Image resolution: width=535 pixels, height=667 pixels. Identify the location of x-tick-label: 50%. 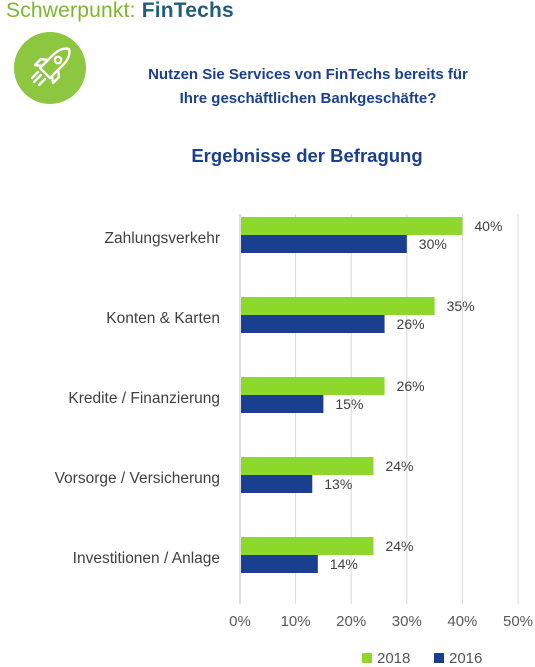
(518, 621).